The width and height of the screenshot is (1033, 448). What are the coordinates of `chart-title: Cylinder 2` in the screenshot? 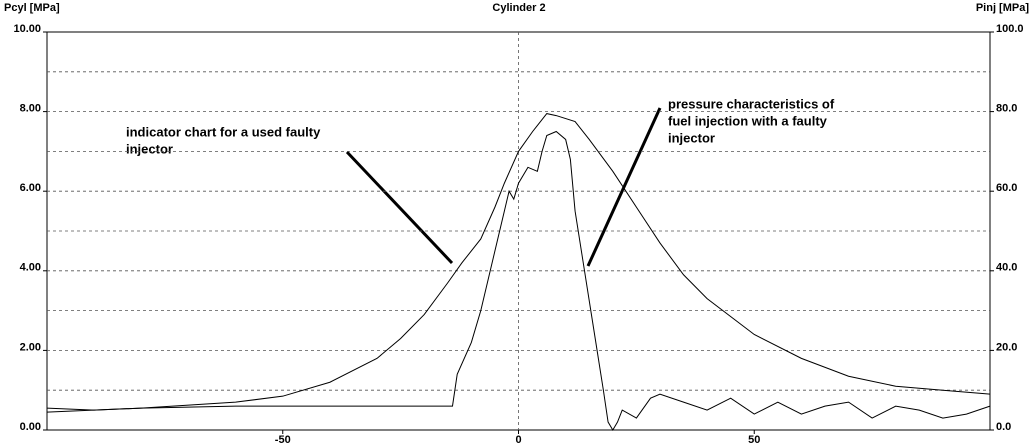 It's located at (518, 8).